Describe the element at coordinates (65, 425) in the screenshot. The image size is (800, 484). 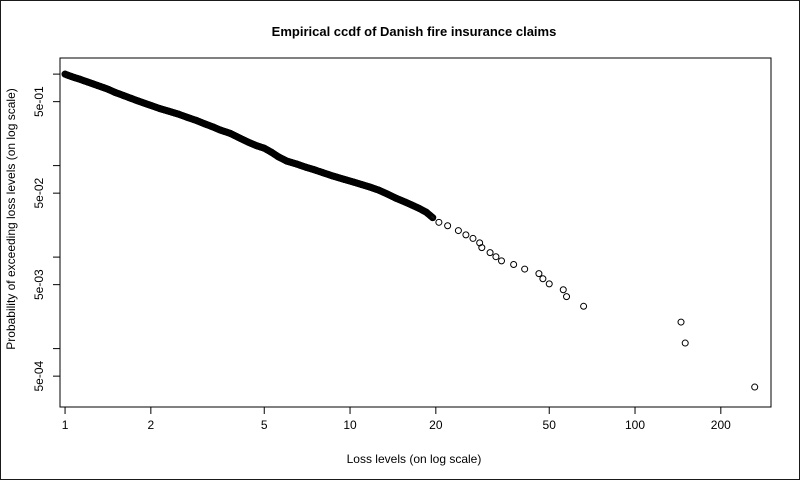
I see `x-tick-label: 1` at that location.